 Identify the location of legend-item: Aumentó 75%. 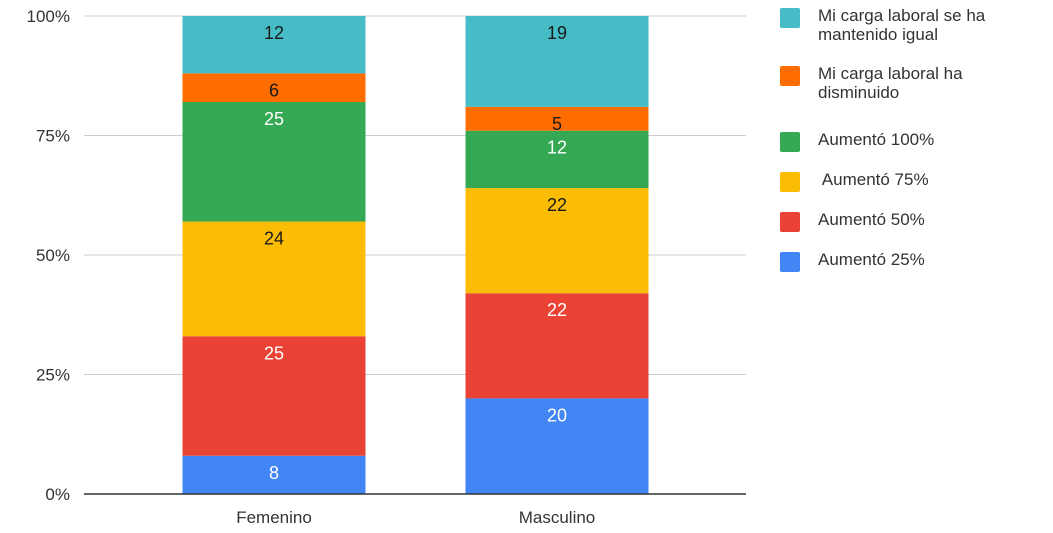
(854, 181).